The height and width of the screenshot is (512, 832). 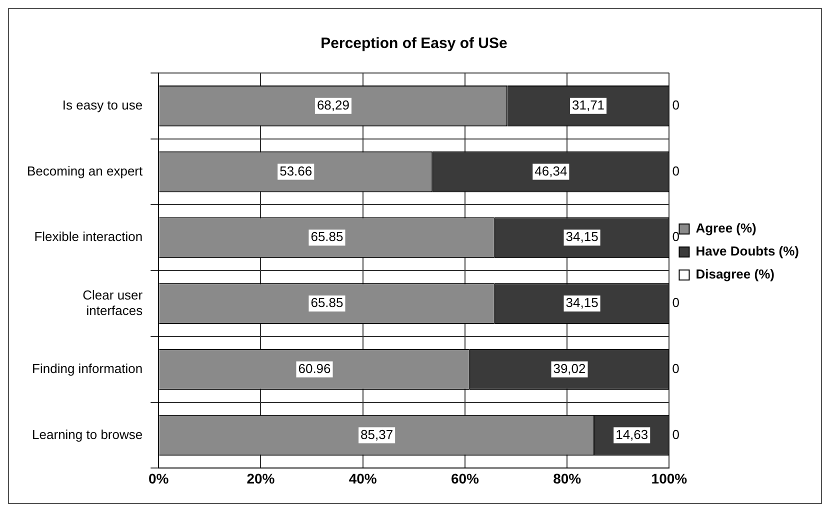 What do you see at coordinates (102, 105) in the screenshot?
I see `y-tick-label: Is easy to use` at bounding box center [102, 105].